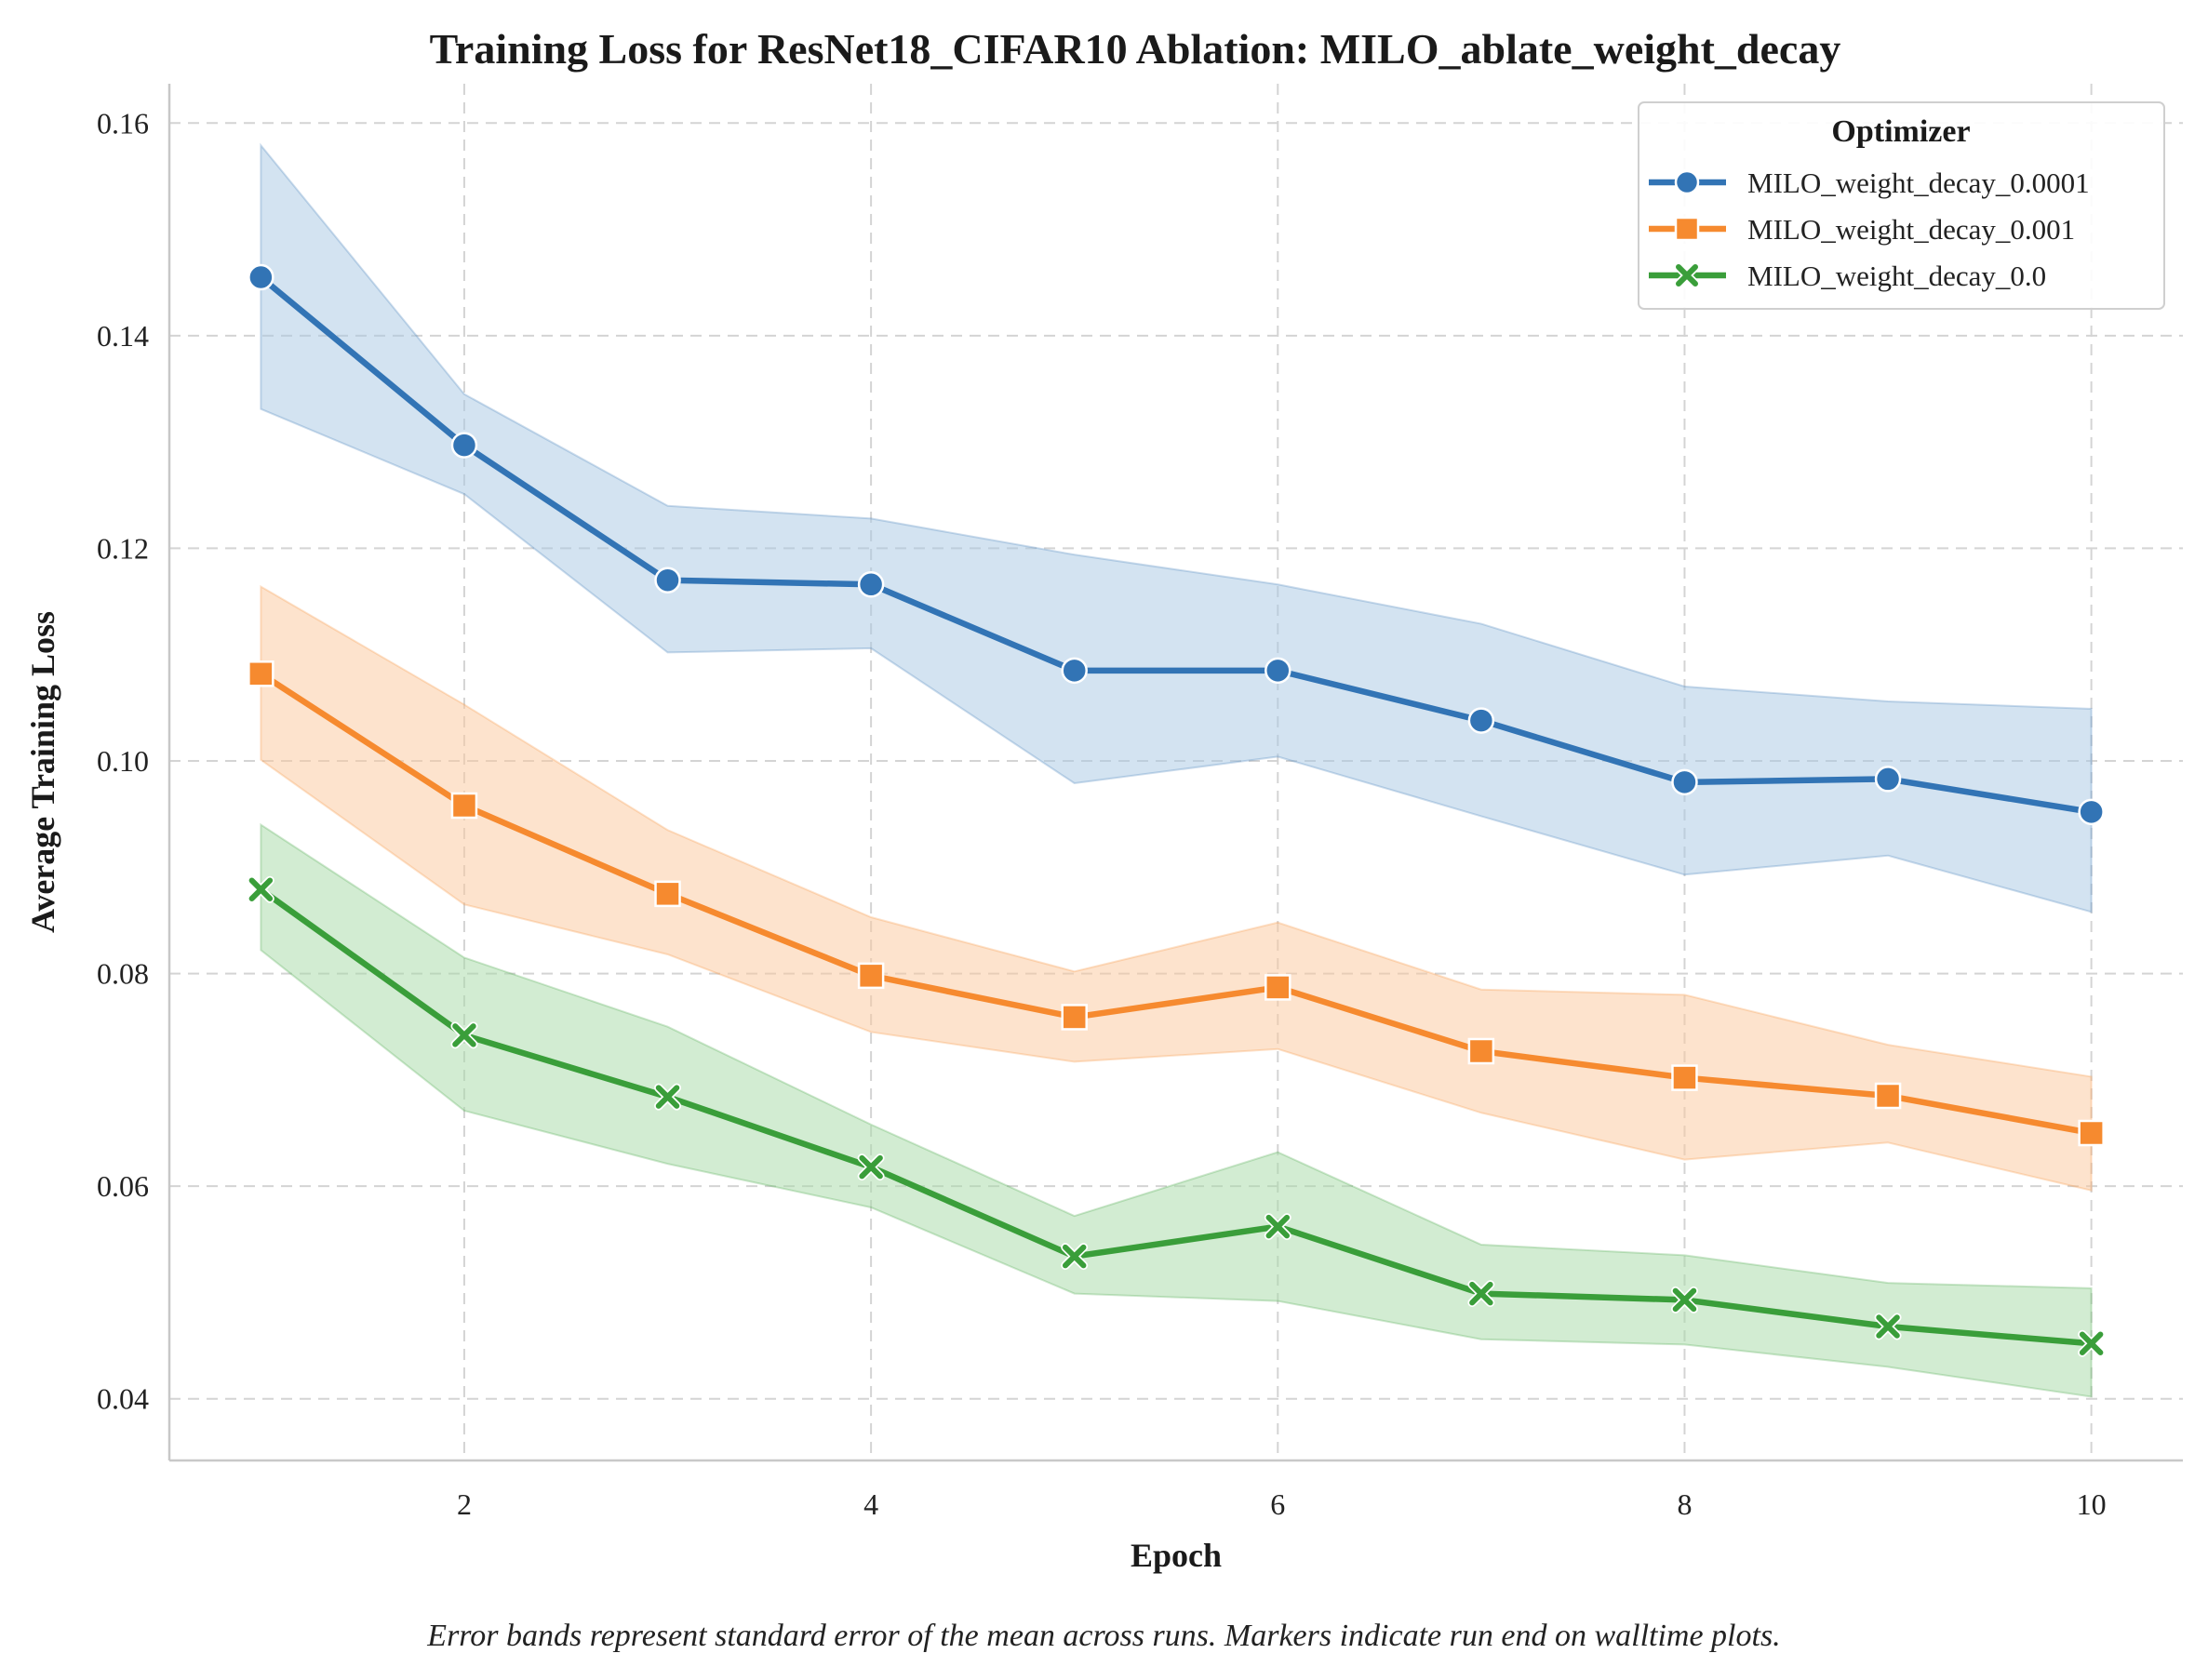  I want to click on legend-entry: MILO_weight_decay_0.0001, so click(1869, 183).